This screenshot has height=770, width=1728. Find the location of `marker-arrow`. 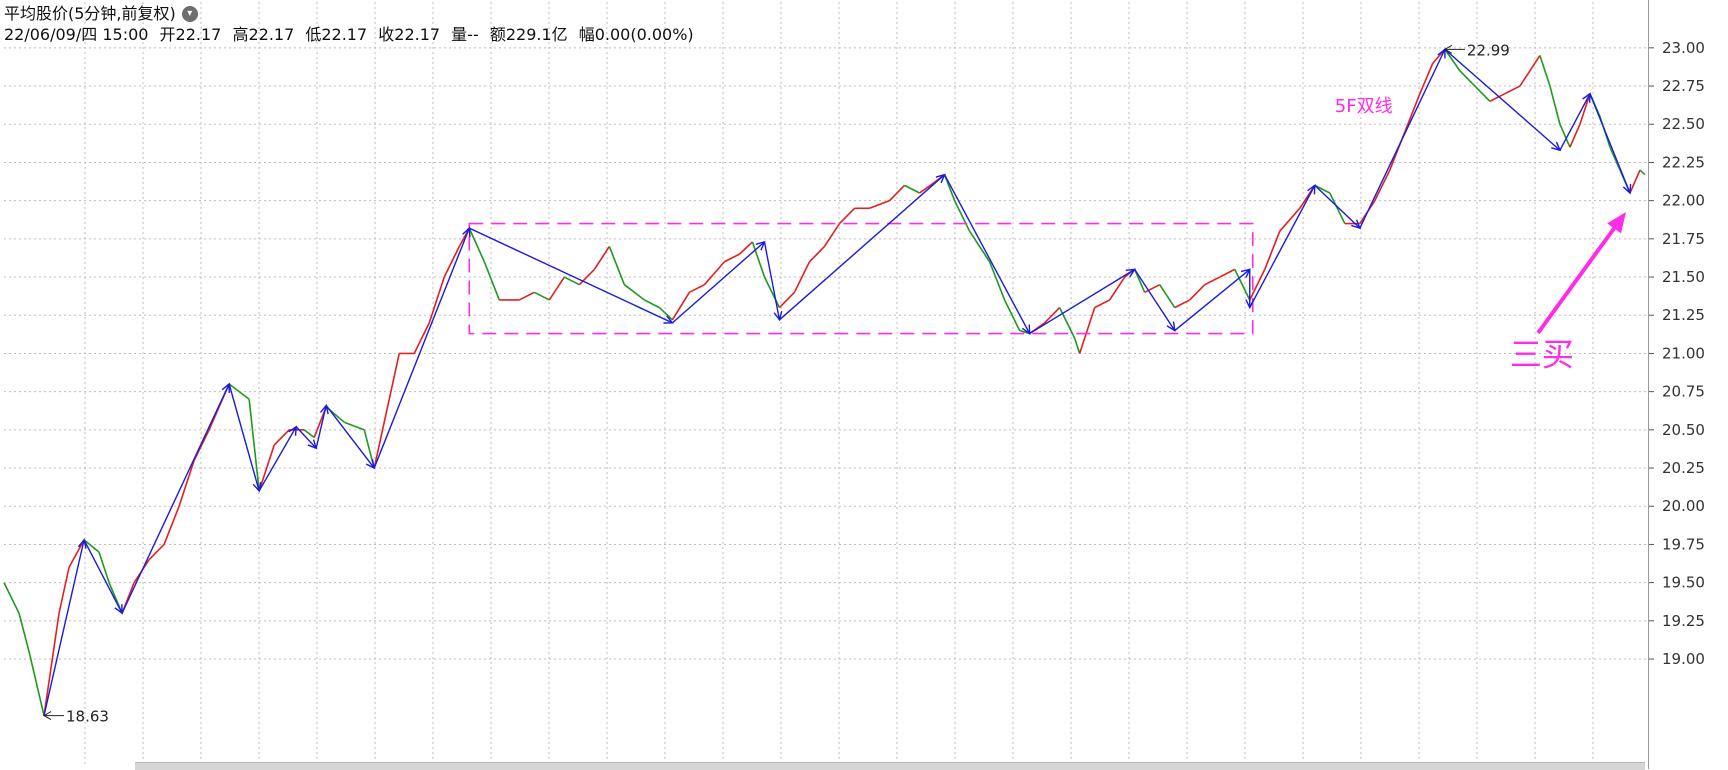

marker-arrow is located at coordinates (47, 716).